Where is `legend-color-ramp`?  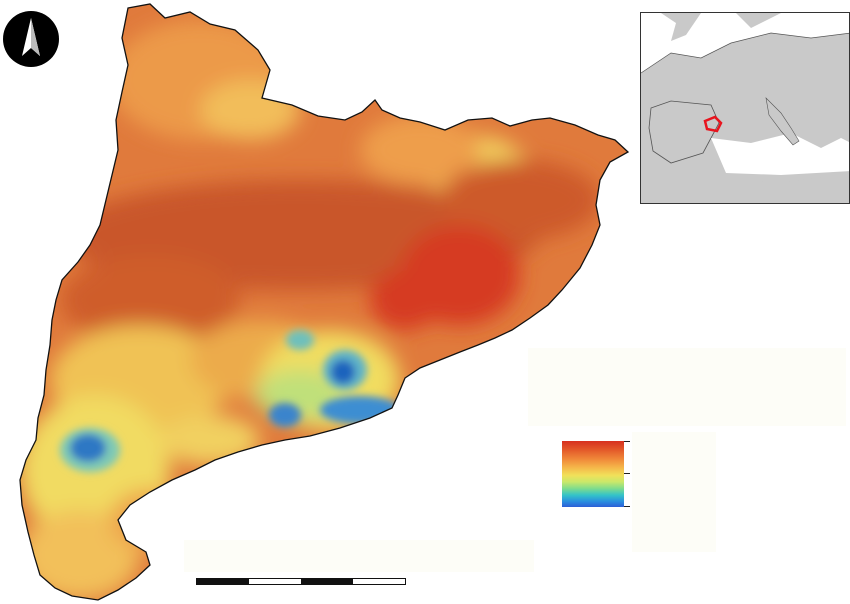
legend-color-ramp is located at coordinates (593, 474).